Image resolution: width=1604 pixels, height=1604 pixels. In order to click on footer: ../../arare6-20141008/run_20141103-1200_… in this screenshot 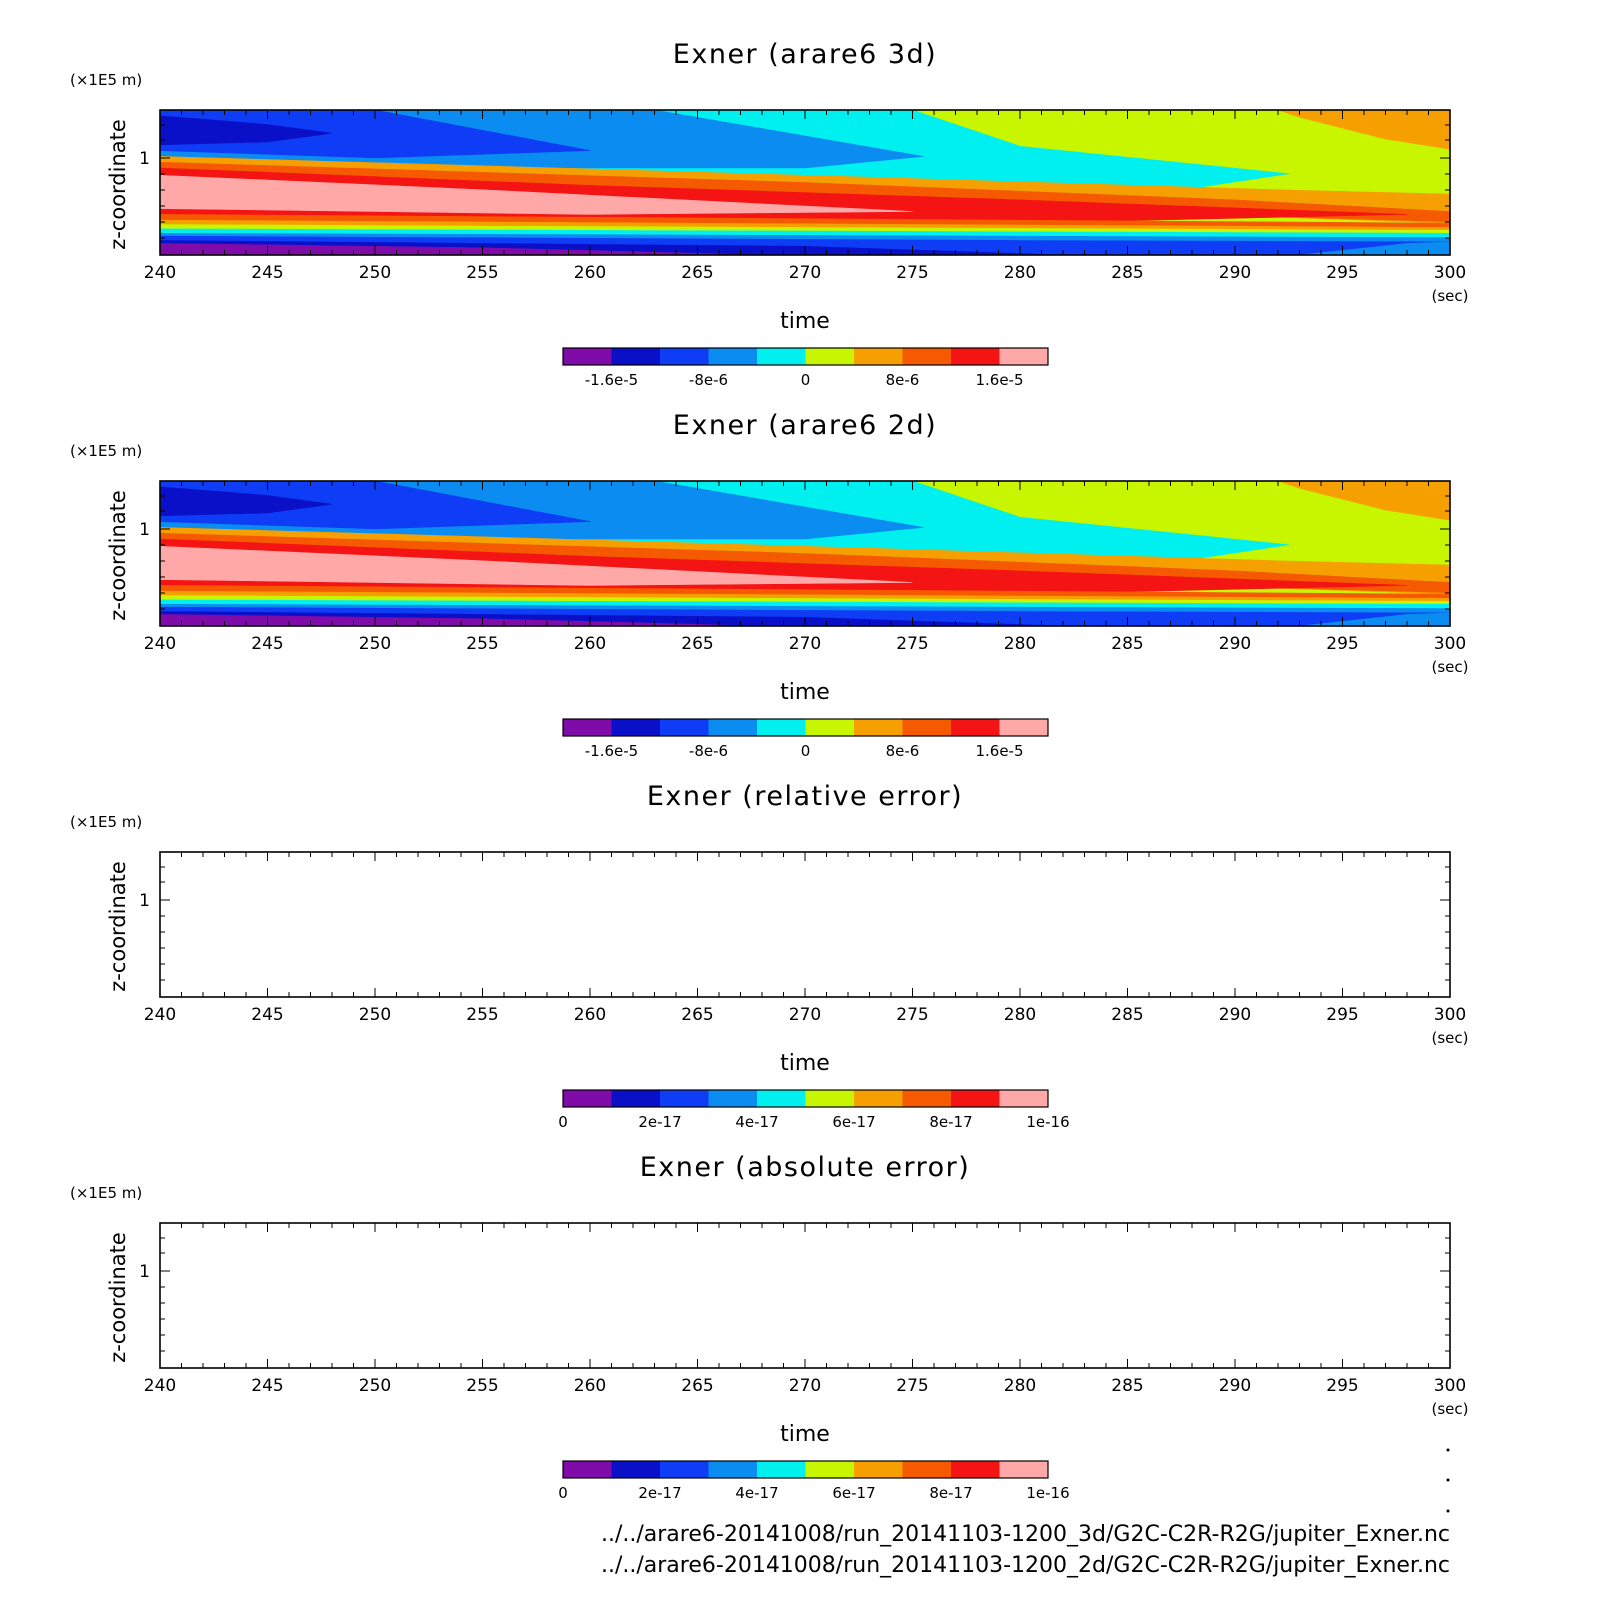, I will do `click(1025, 1513)`.